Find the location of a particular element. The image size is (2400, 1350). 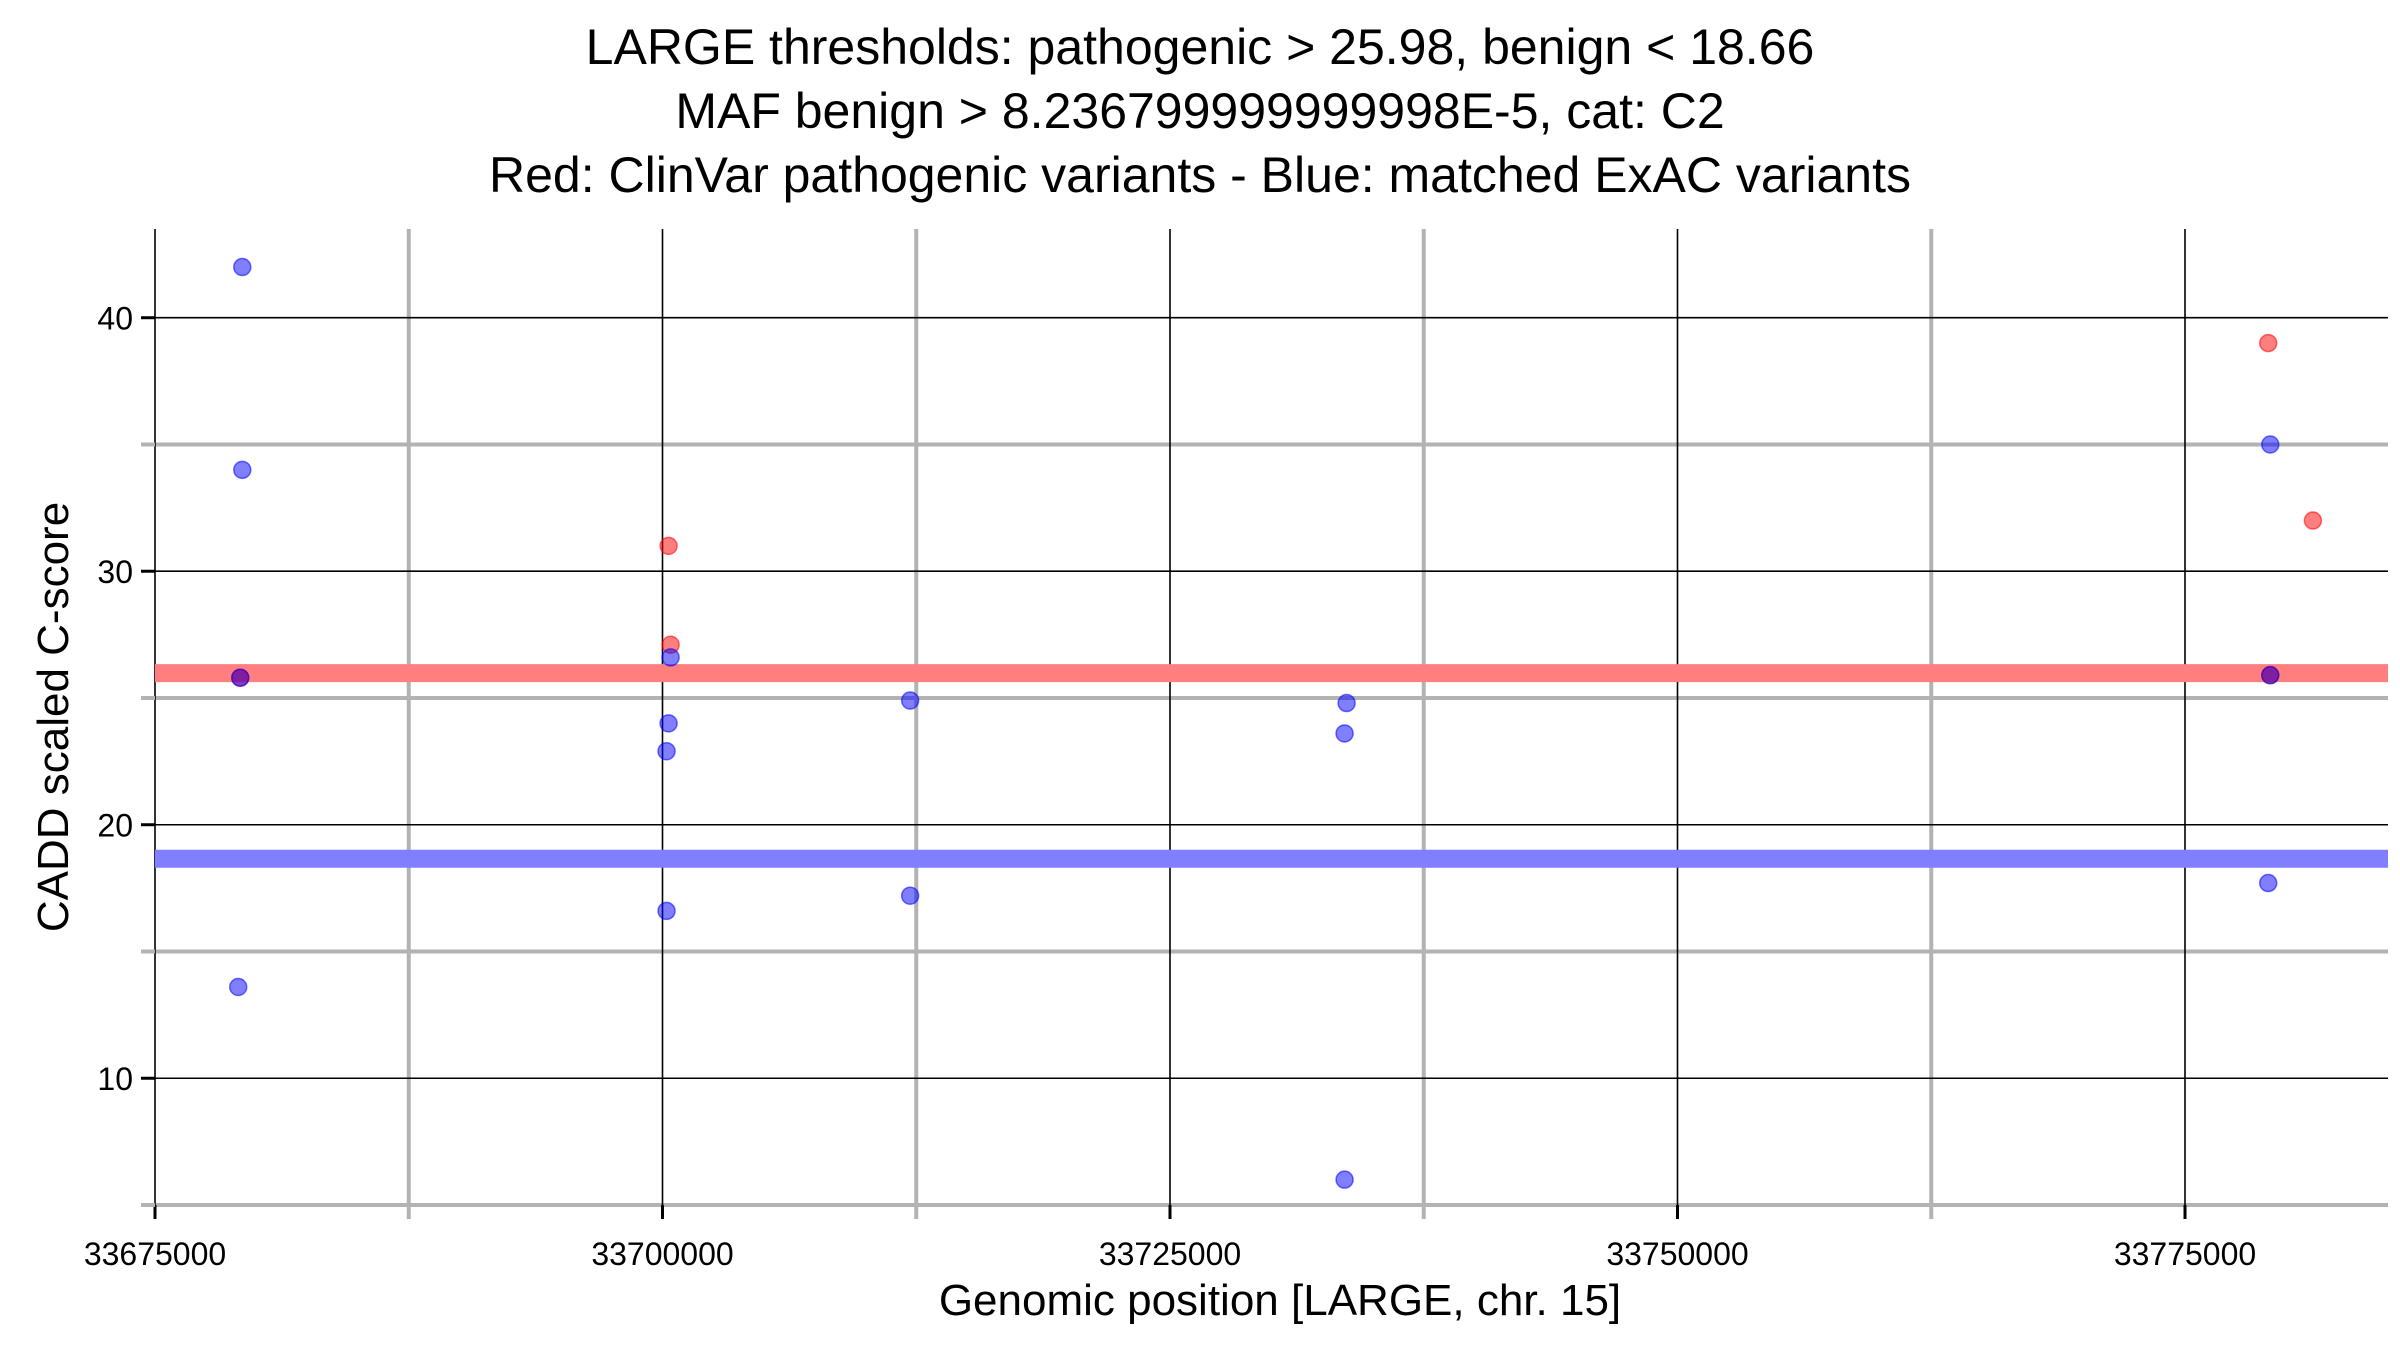

y-tick-label-3: 40 is located at coordinates (115, 319).